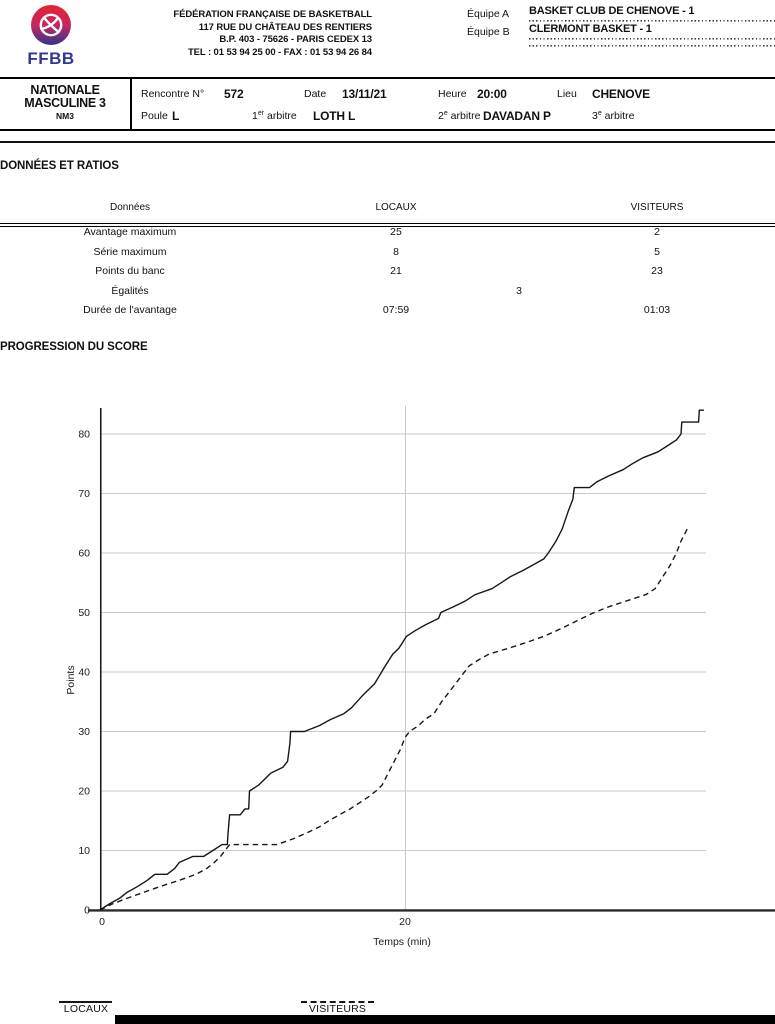 This screenshot has height=1024, width=775. Describe the element at coordinates (396, 310) in the screenshot. I see `row-value-locaux: 07:59` at that location.